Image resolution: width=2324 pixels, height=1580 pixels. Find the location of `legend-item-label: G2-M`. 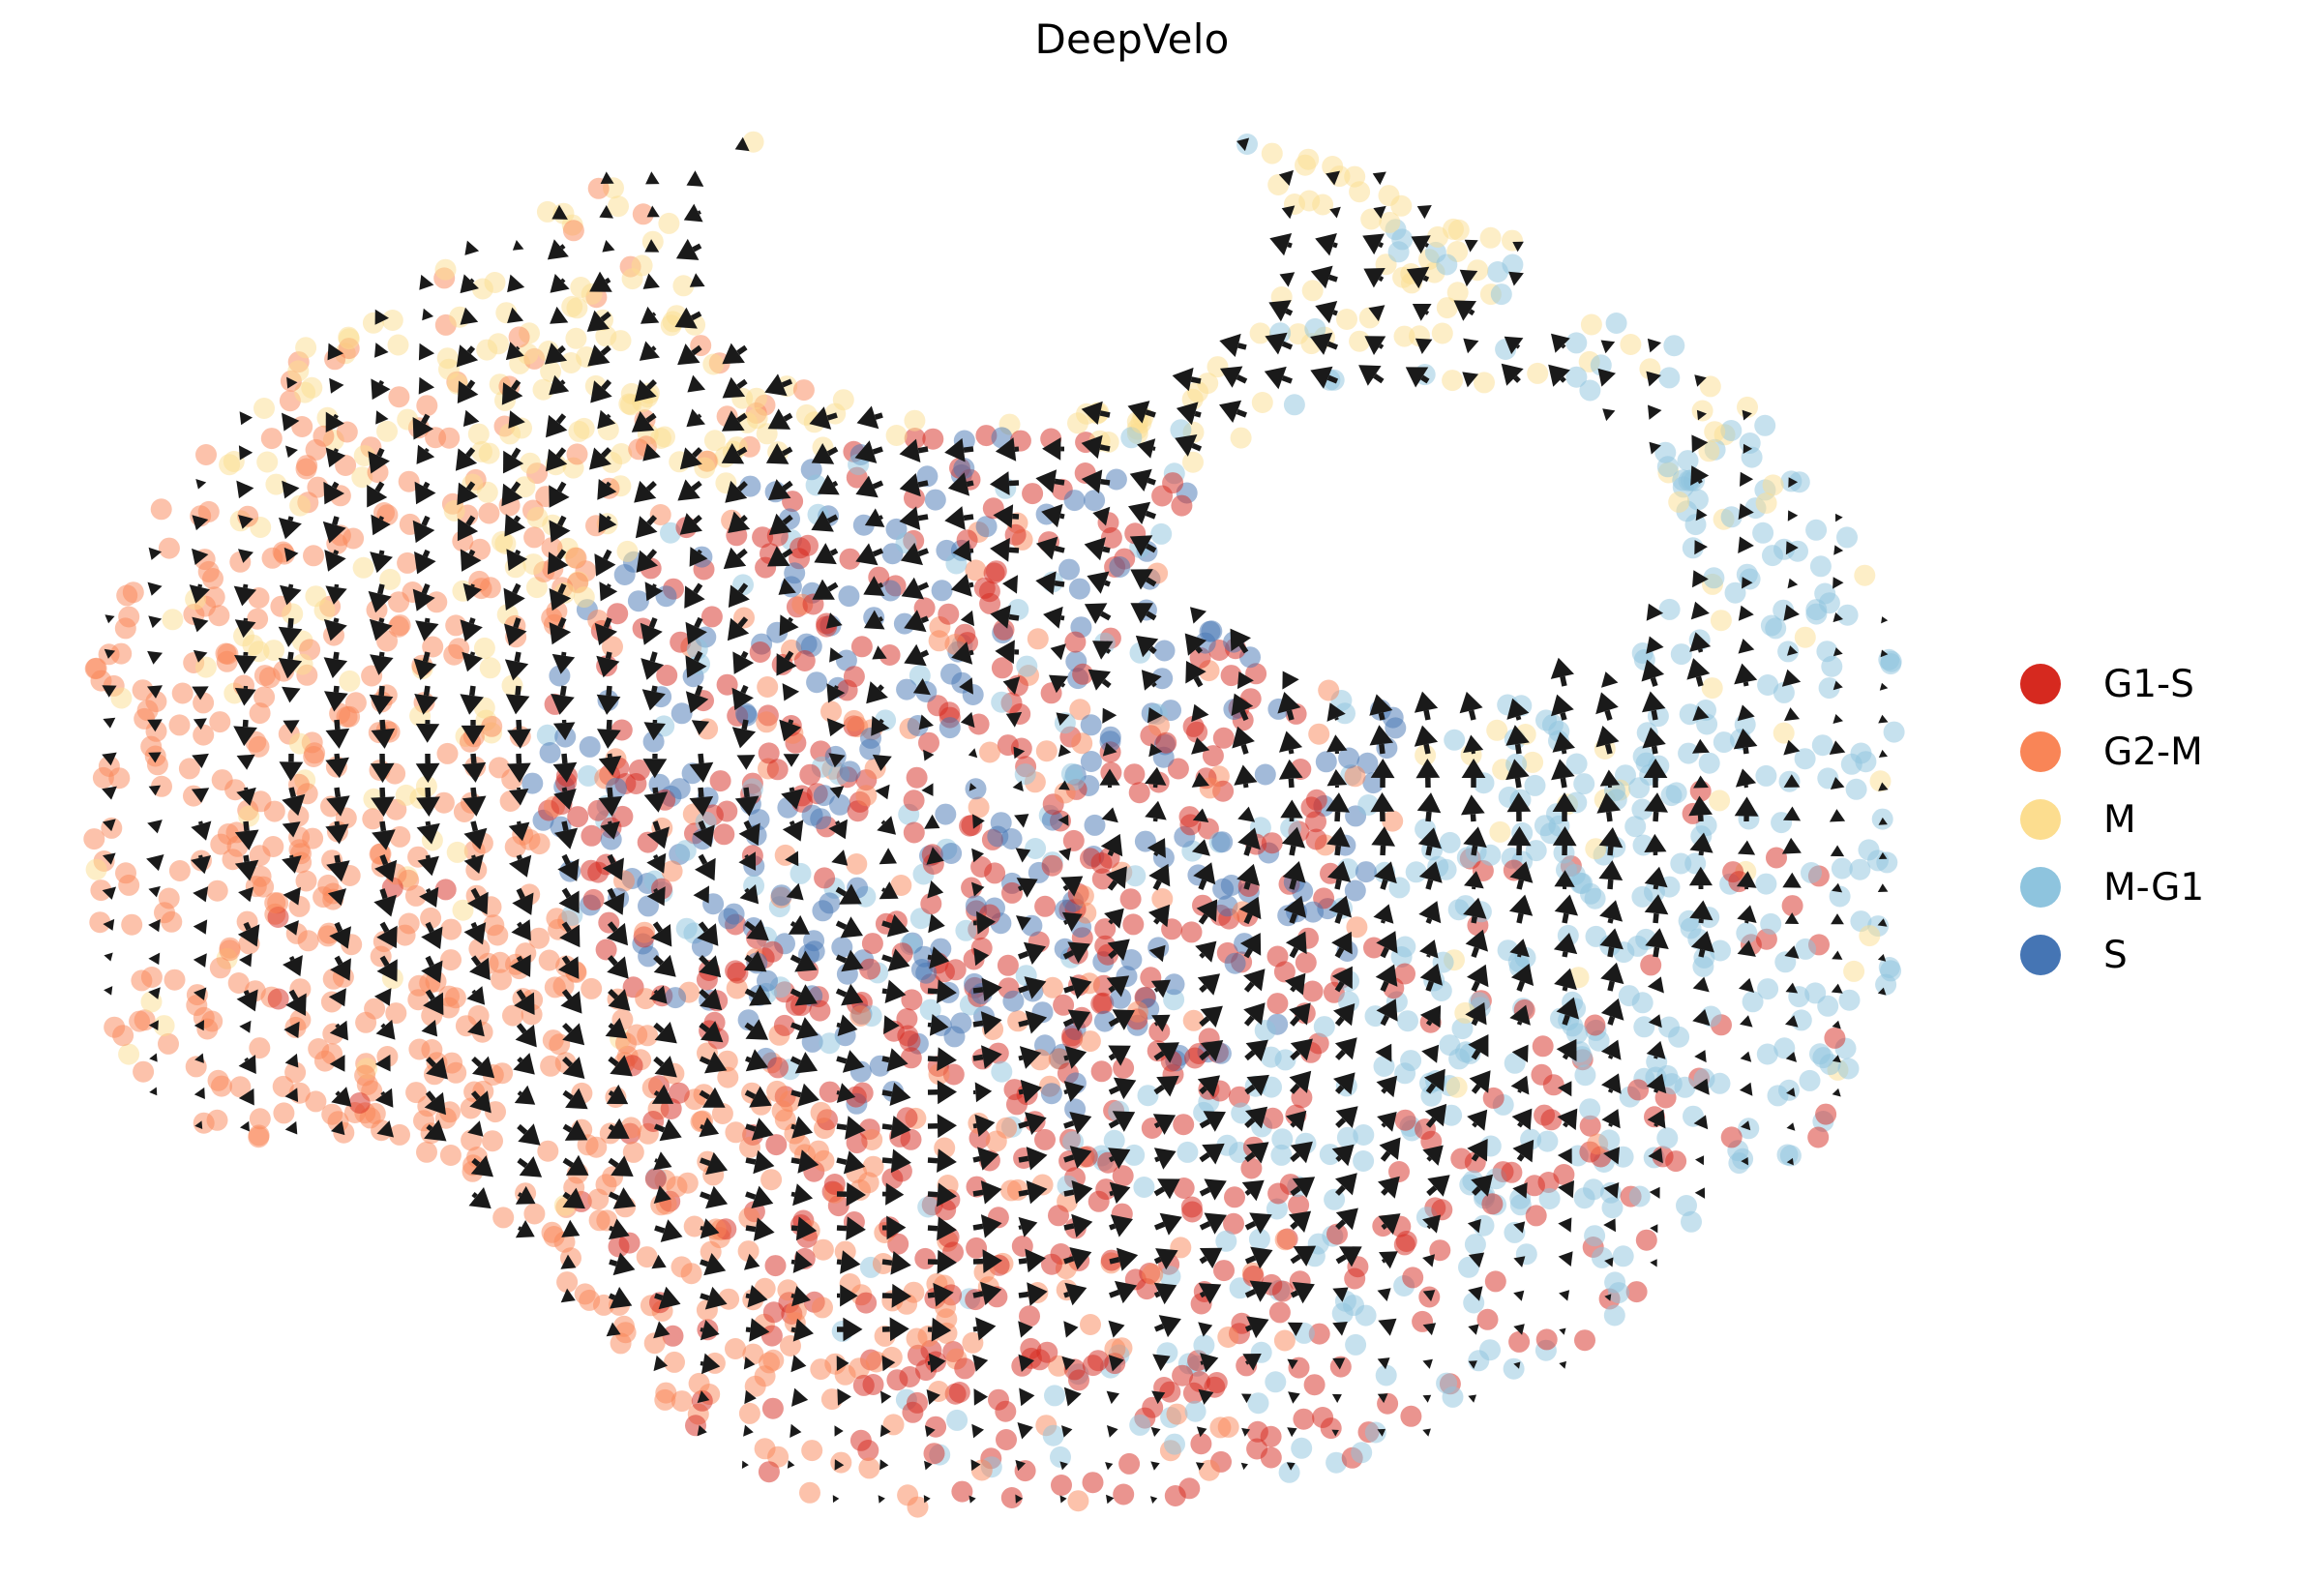

legend-item-label: G2-M is located at coordinates (2153, 752).